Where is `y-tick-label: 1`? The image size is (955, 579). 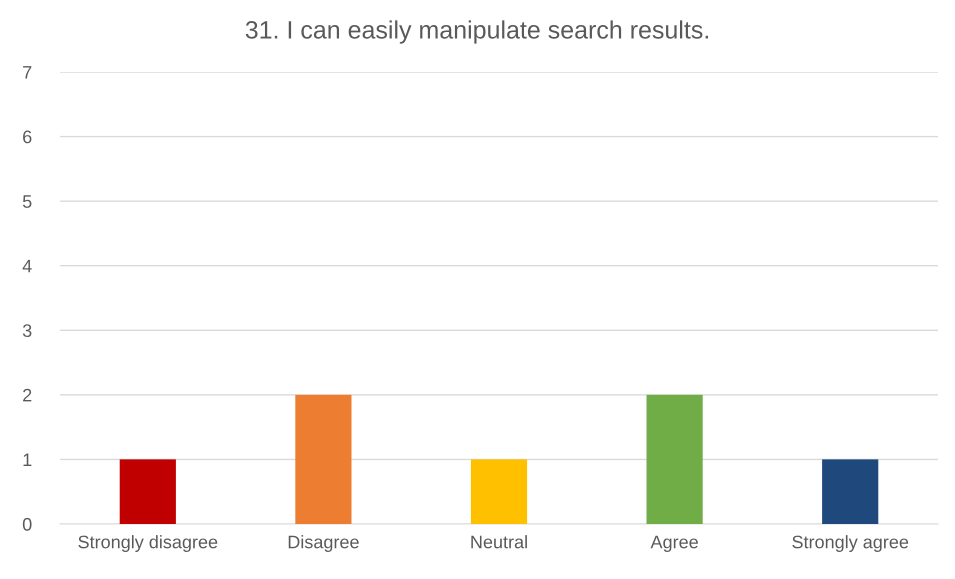 y-tick-label: 1 is located at coordinates (28, 460).